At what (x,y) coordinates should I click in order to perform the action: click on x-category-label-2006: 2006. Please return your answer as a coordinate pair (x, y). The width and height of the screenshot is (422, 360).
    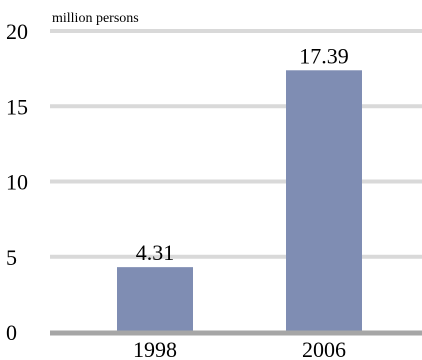
    Looking at the image, I should click on (324, 348).